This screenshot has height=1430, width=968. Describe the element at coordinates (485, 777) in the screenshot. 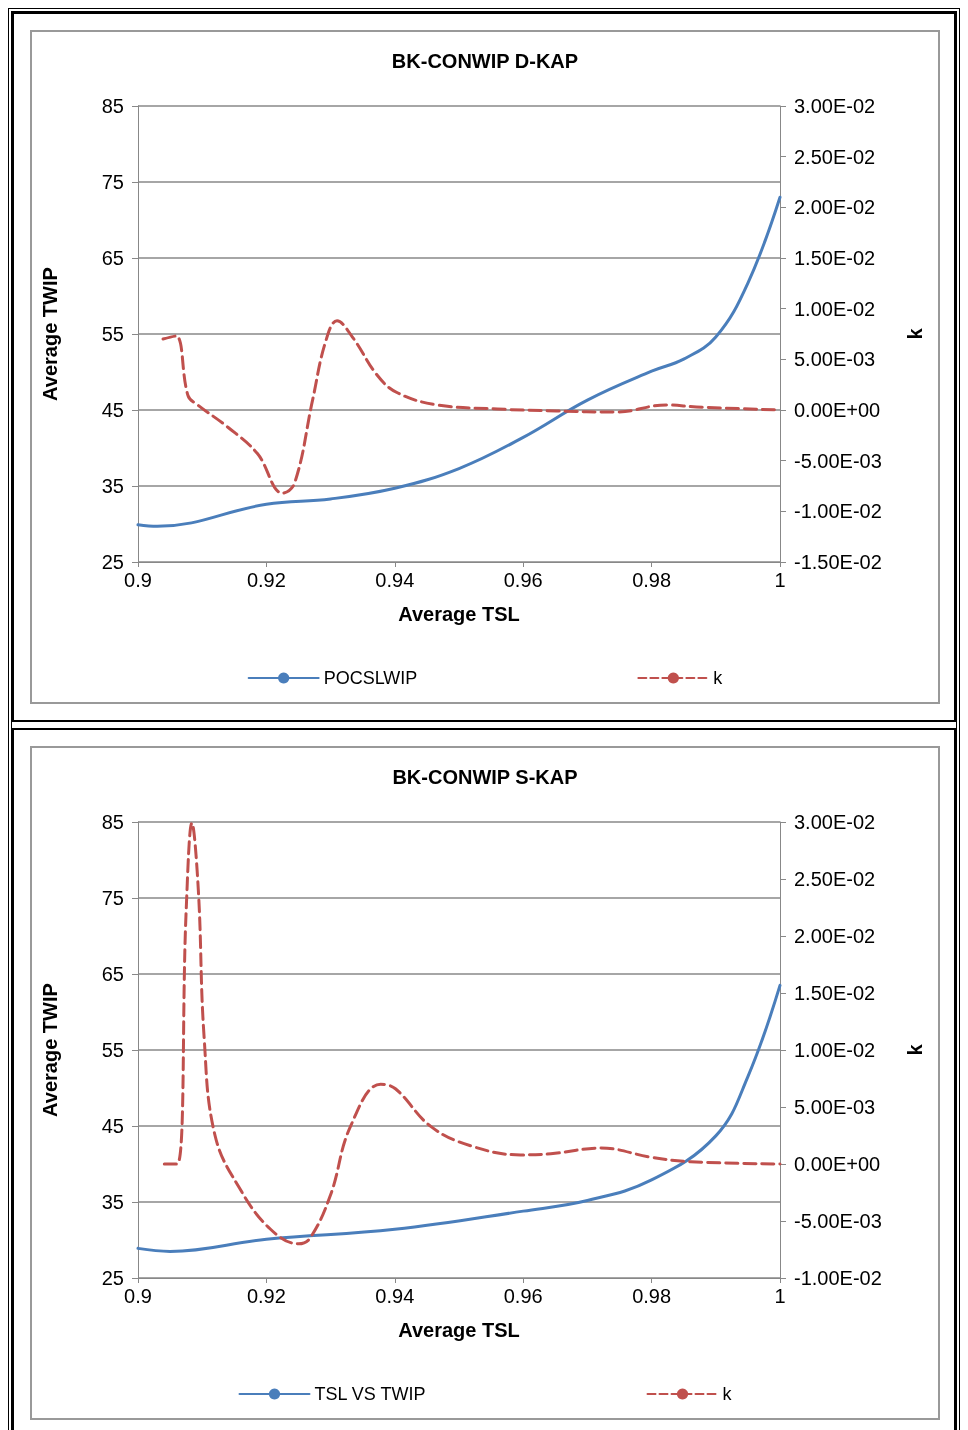

I see `chart-title: BK-CONWIP S-KAP` at that location.